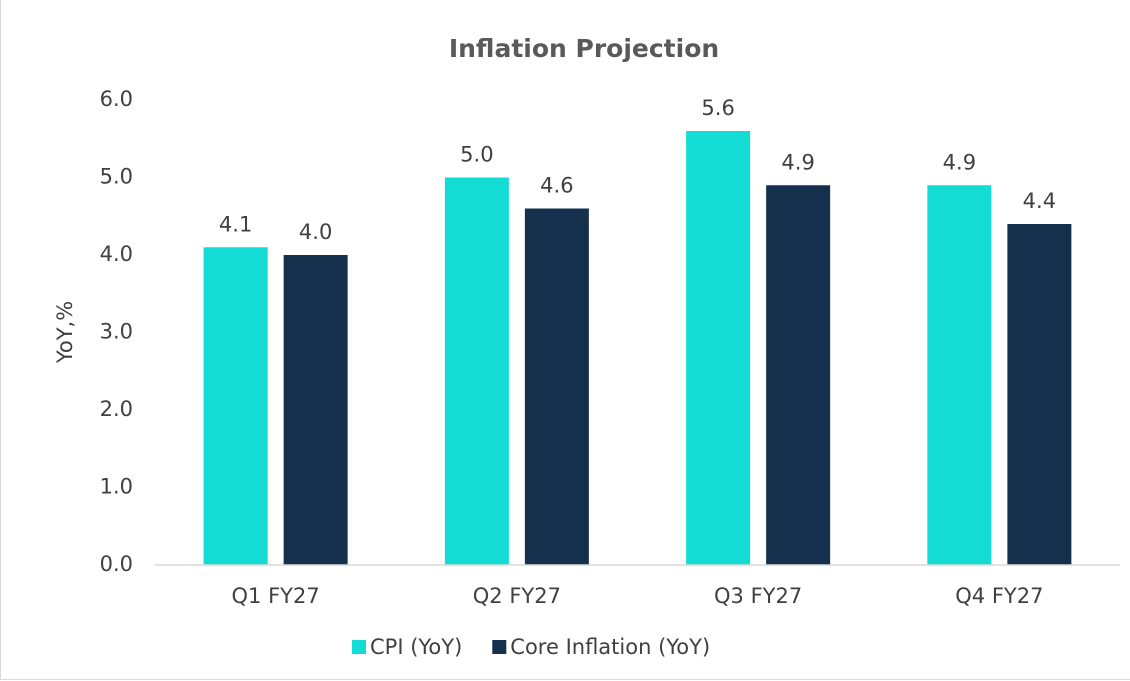 This screenshot has height=681, width=1130. Describe the element at coordinates (517, 596) in the screenshot. I see `x-tick-label: Q2 FY27` at that location.